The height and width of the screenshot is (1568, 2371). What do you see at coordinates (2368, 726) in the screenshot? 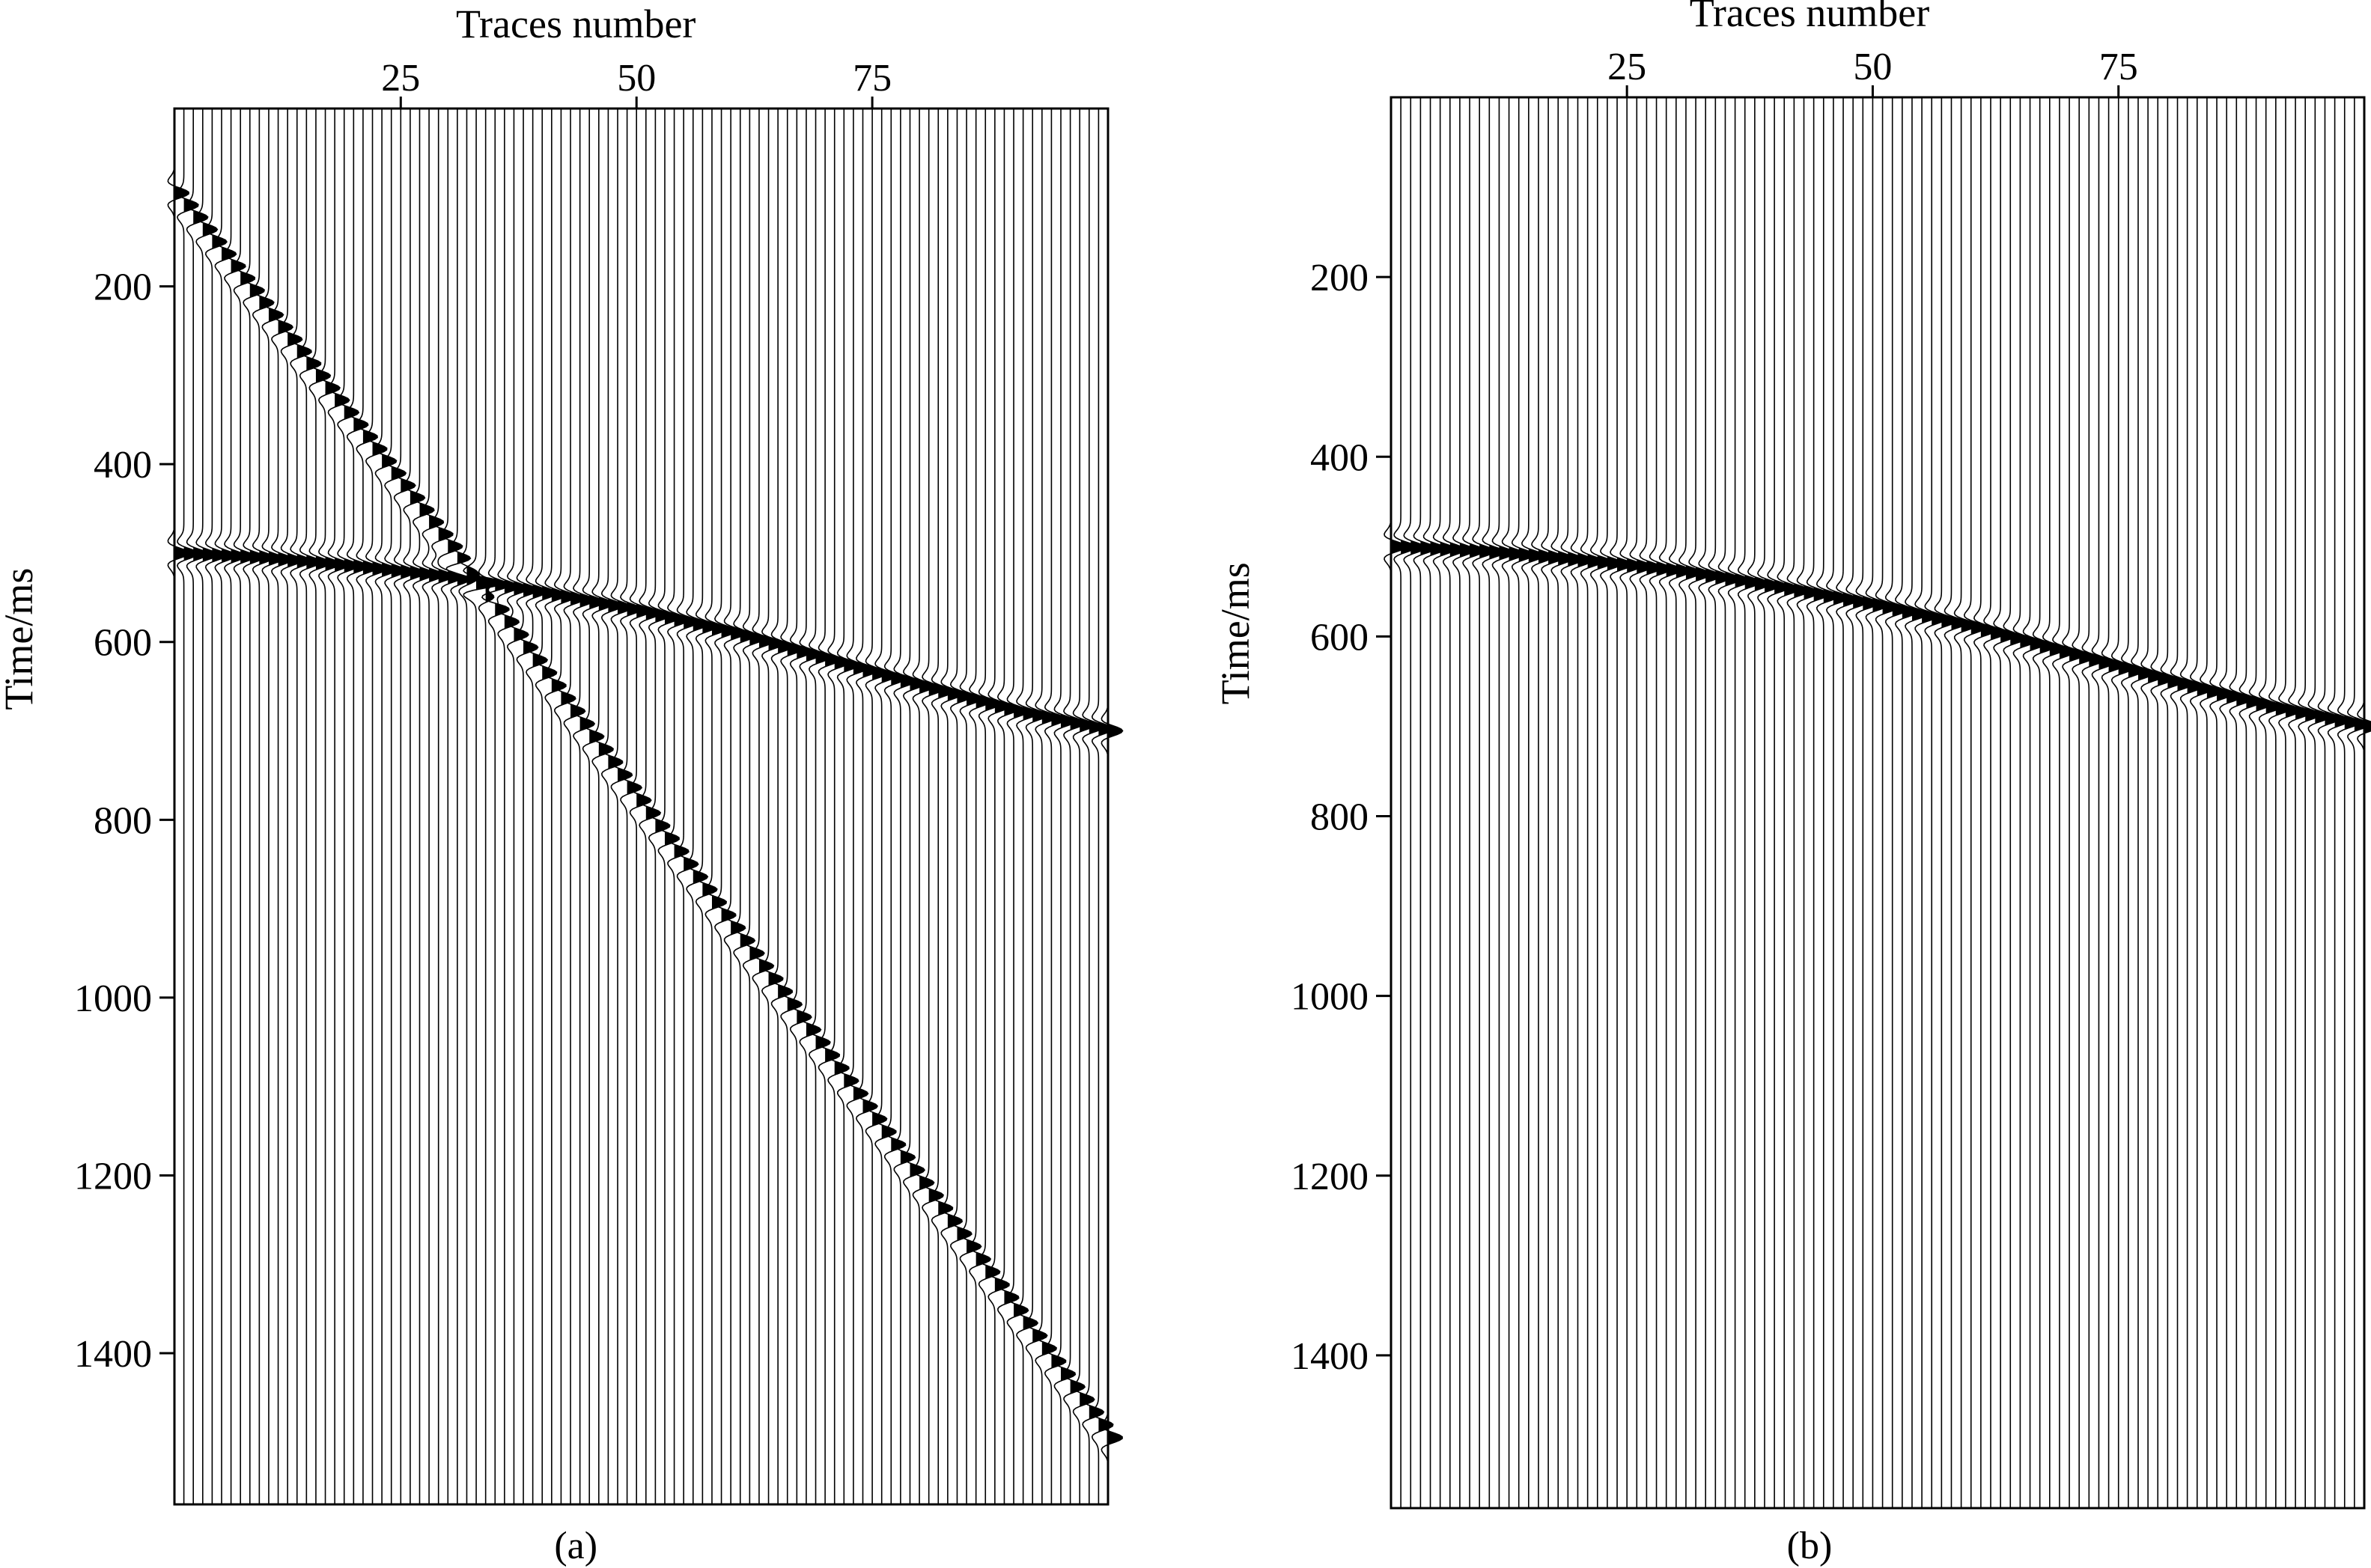
I see `trace-100-event-1-lobe` at bounding box center [2368, 726].